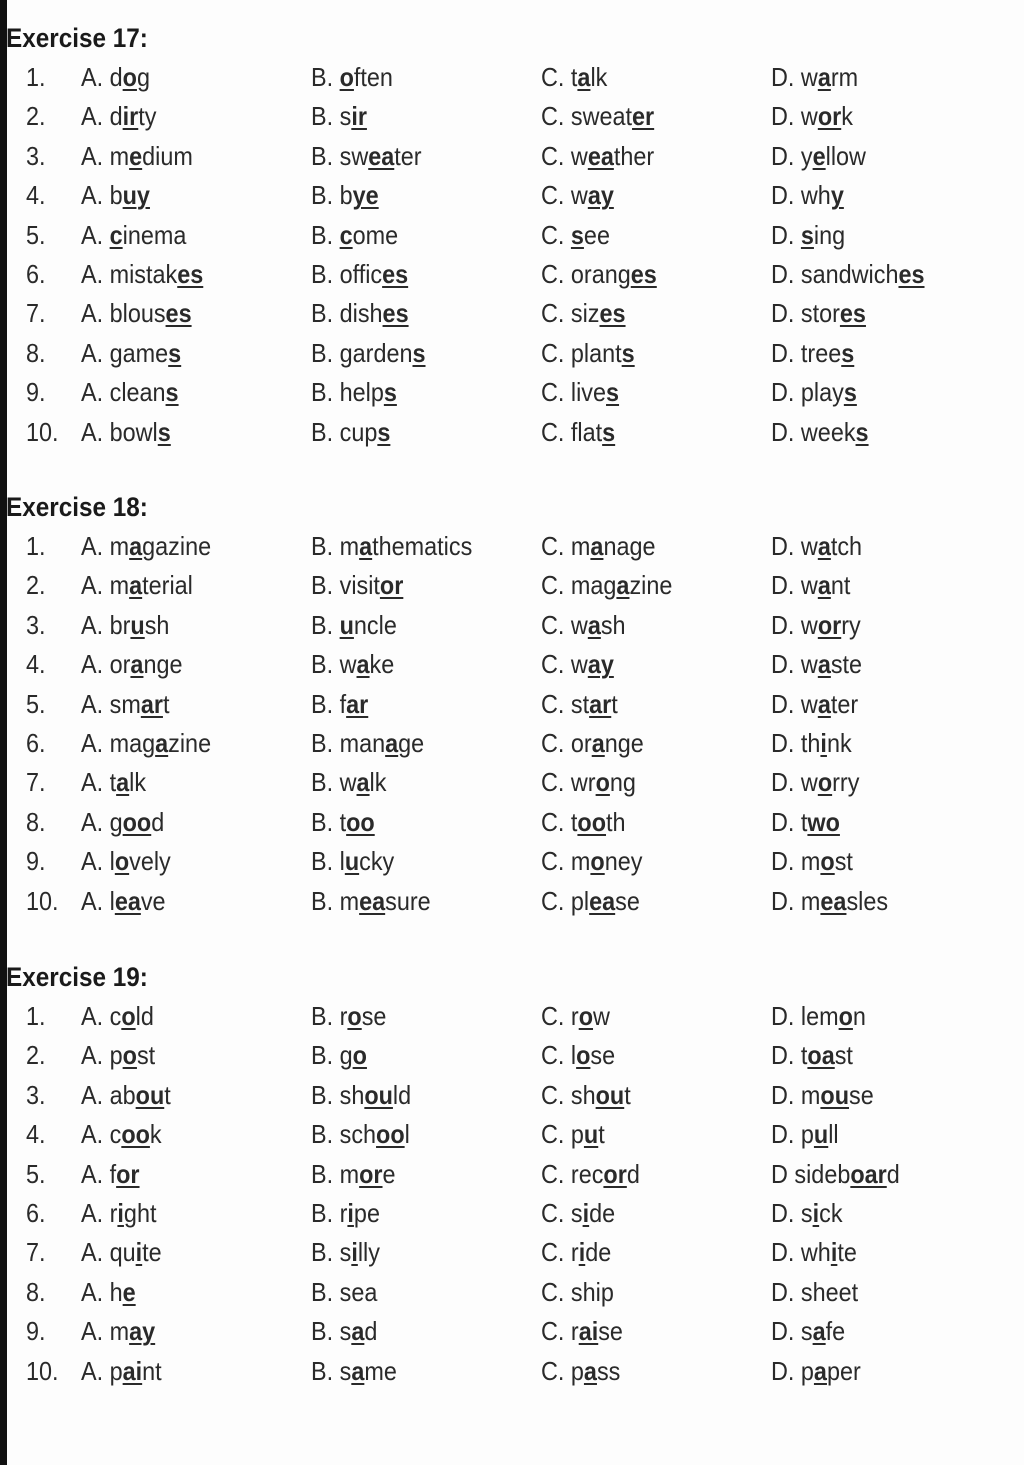  I want to click on answer-option: A. cold, so click(117, 1016).